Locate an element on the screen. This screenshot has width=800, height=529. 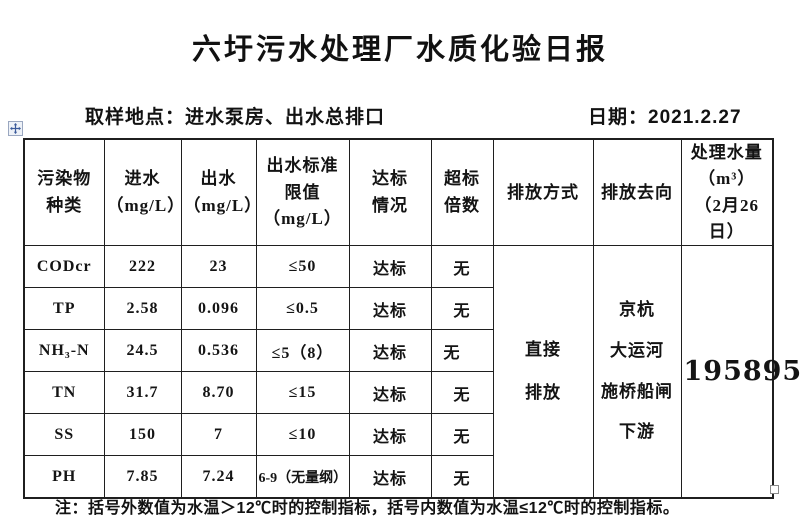
report-date-label: 日期：2021.2.27 is located at coordinates (665, 117).